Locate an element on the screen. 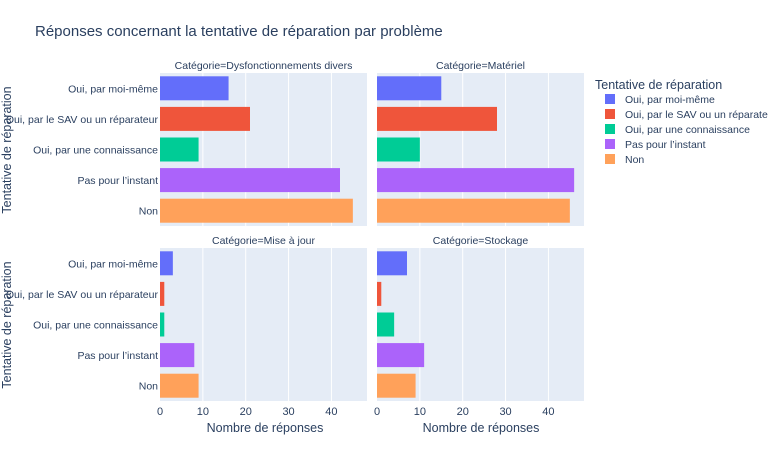 Image resolution: width=768 pixels, height=462 pixels. facet-panel: 0 10 20 30 40 Catégorie=Stockage is located at coordinates (479, 326).